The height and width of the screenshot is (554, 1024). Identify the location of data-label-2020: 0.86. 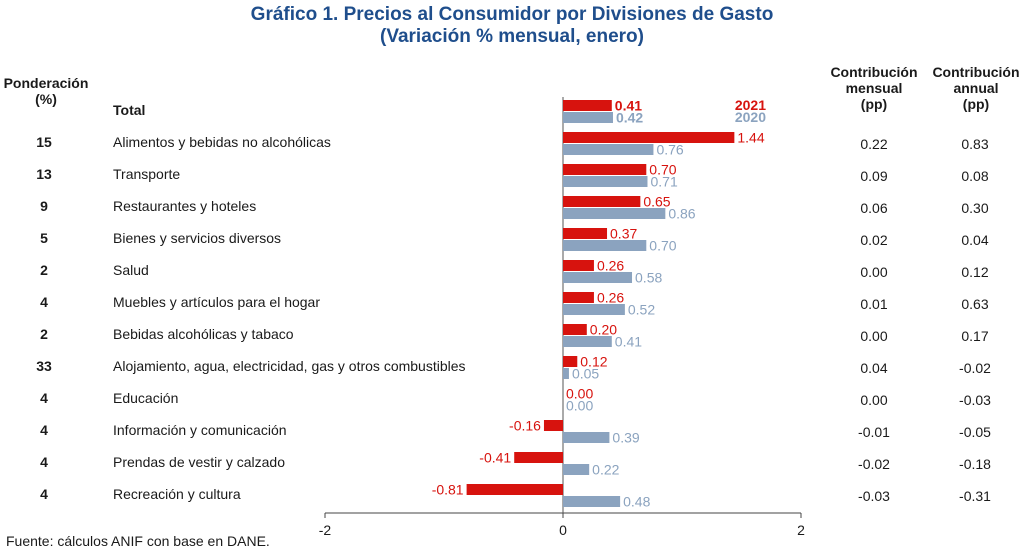
(681, 214).